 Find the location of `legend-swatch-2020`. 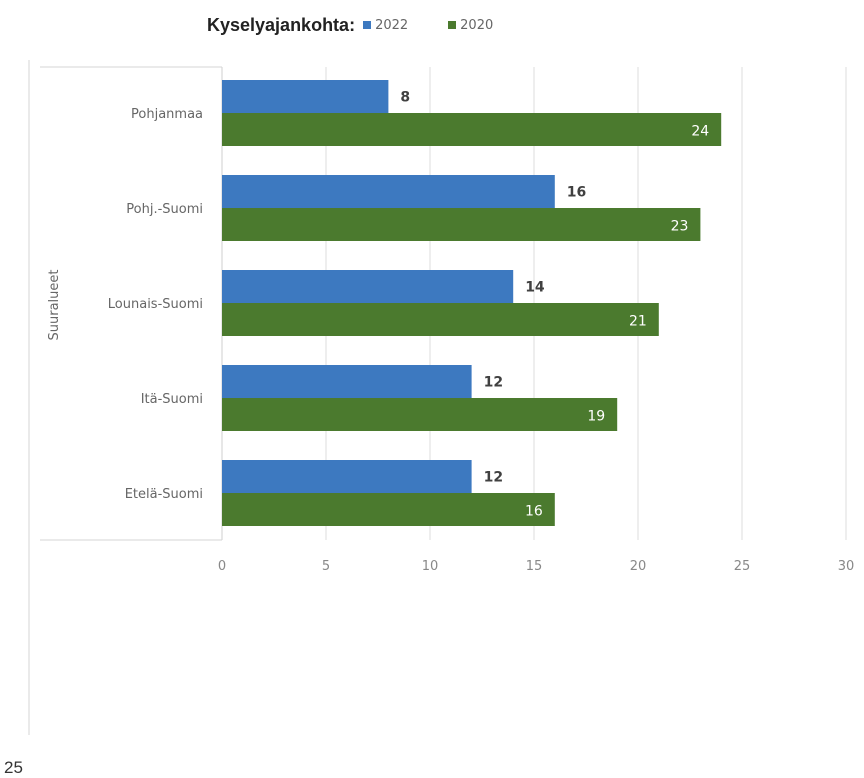

legend-swatch-2020 is located at coordinates (452, 25).